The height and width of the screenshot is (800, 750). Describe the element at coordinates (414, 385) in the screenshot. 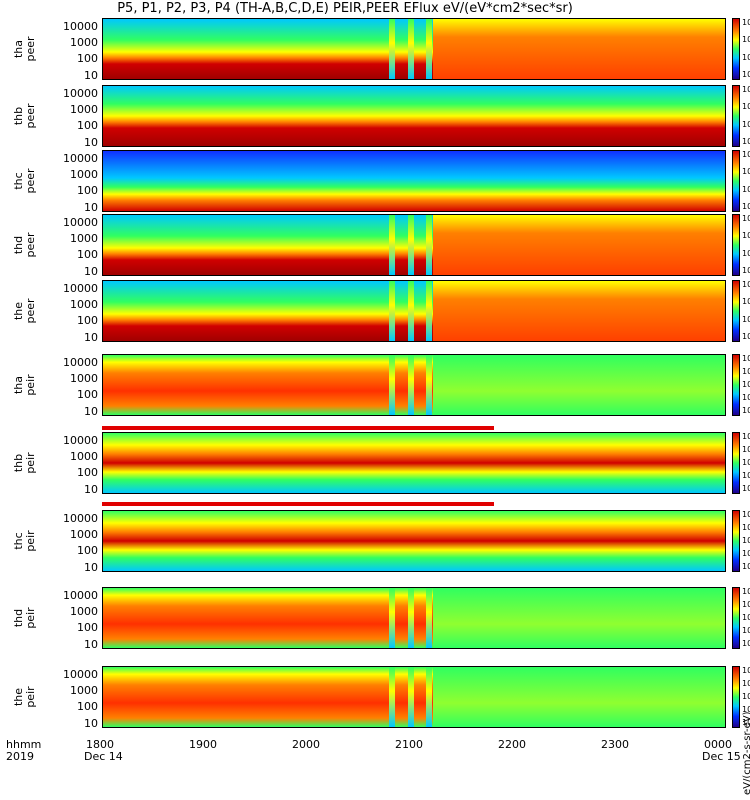

I see `spectrogram-panel-tha-peir` at that location.